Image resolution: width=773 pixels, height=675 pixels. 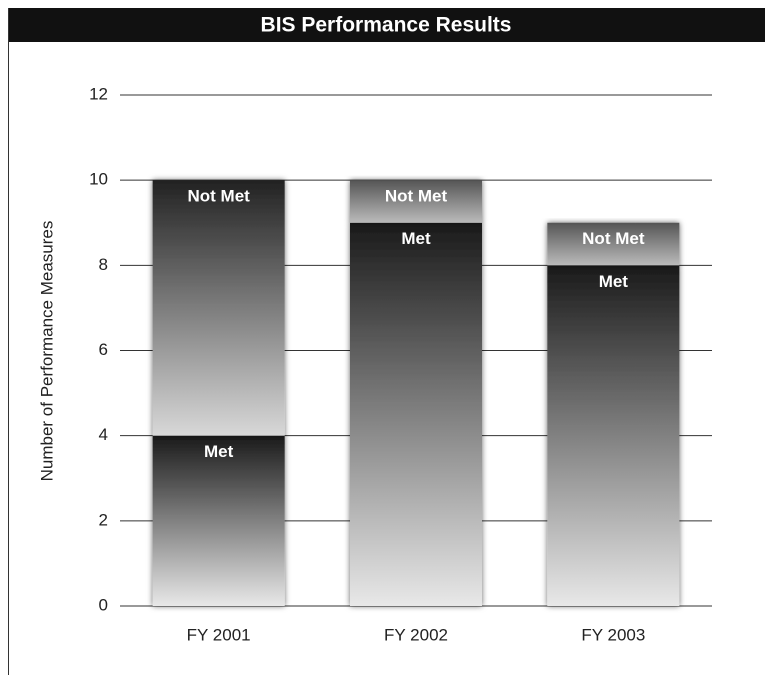 I want to click on chart-title: BIS Performance Results, so click(x=386, y=25).